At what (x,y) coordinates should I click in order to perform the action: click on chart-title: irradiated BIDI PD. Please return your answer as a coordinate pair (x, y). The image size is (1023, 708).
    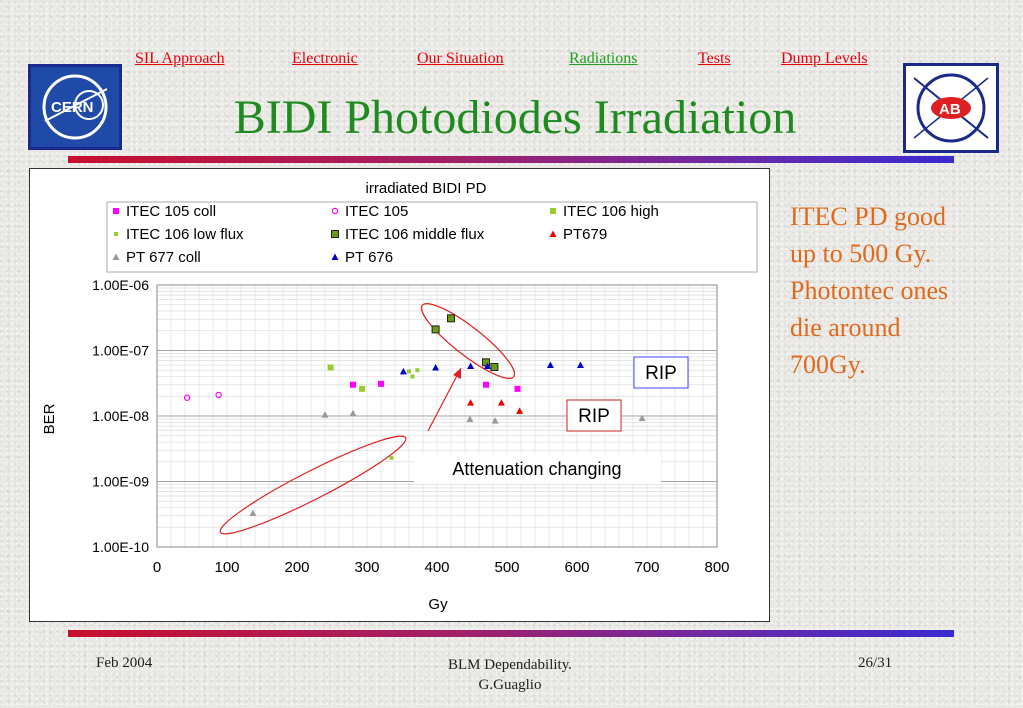
    Looking at the image, I should click on (426, 188).